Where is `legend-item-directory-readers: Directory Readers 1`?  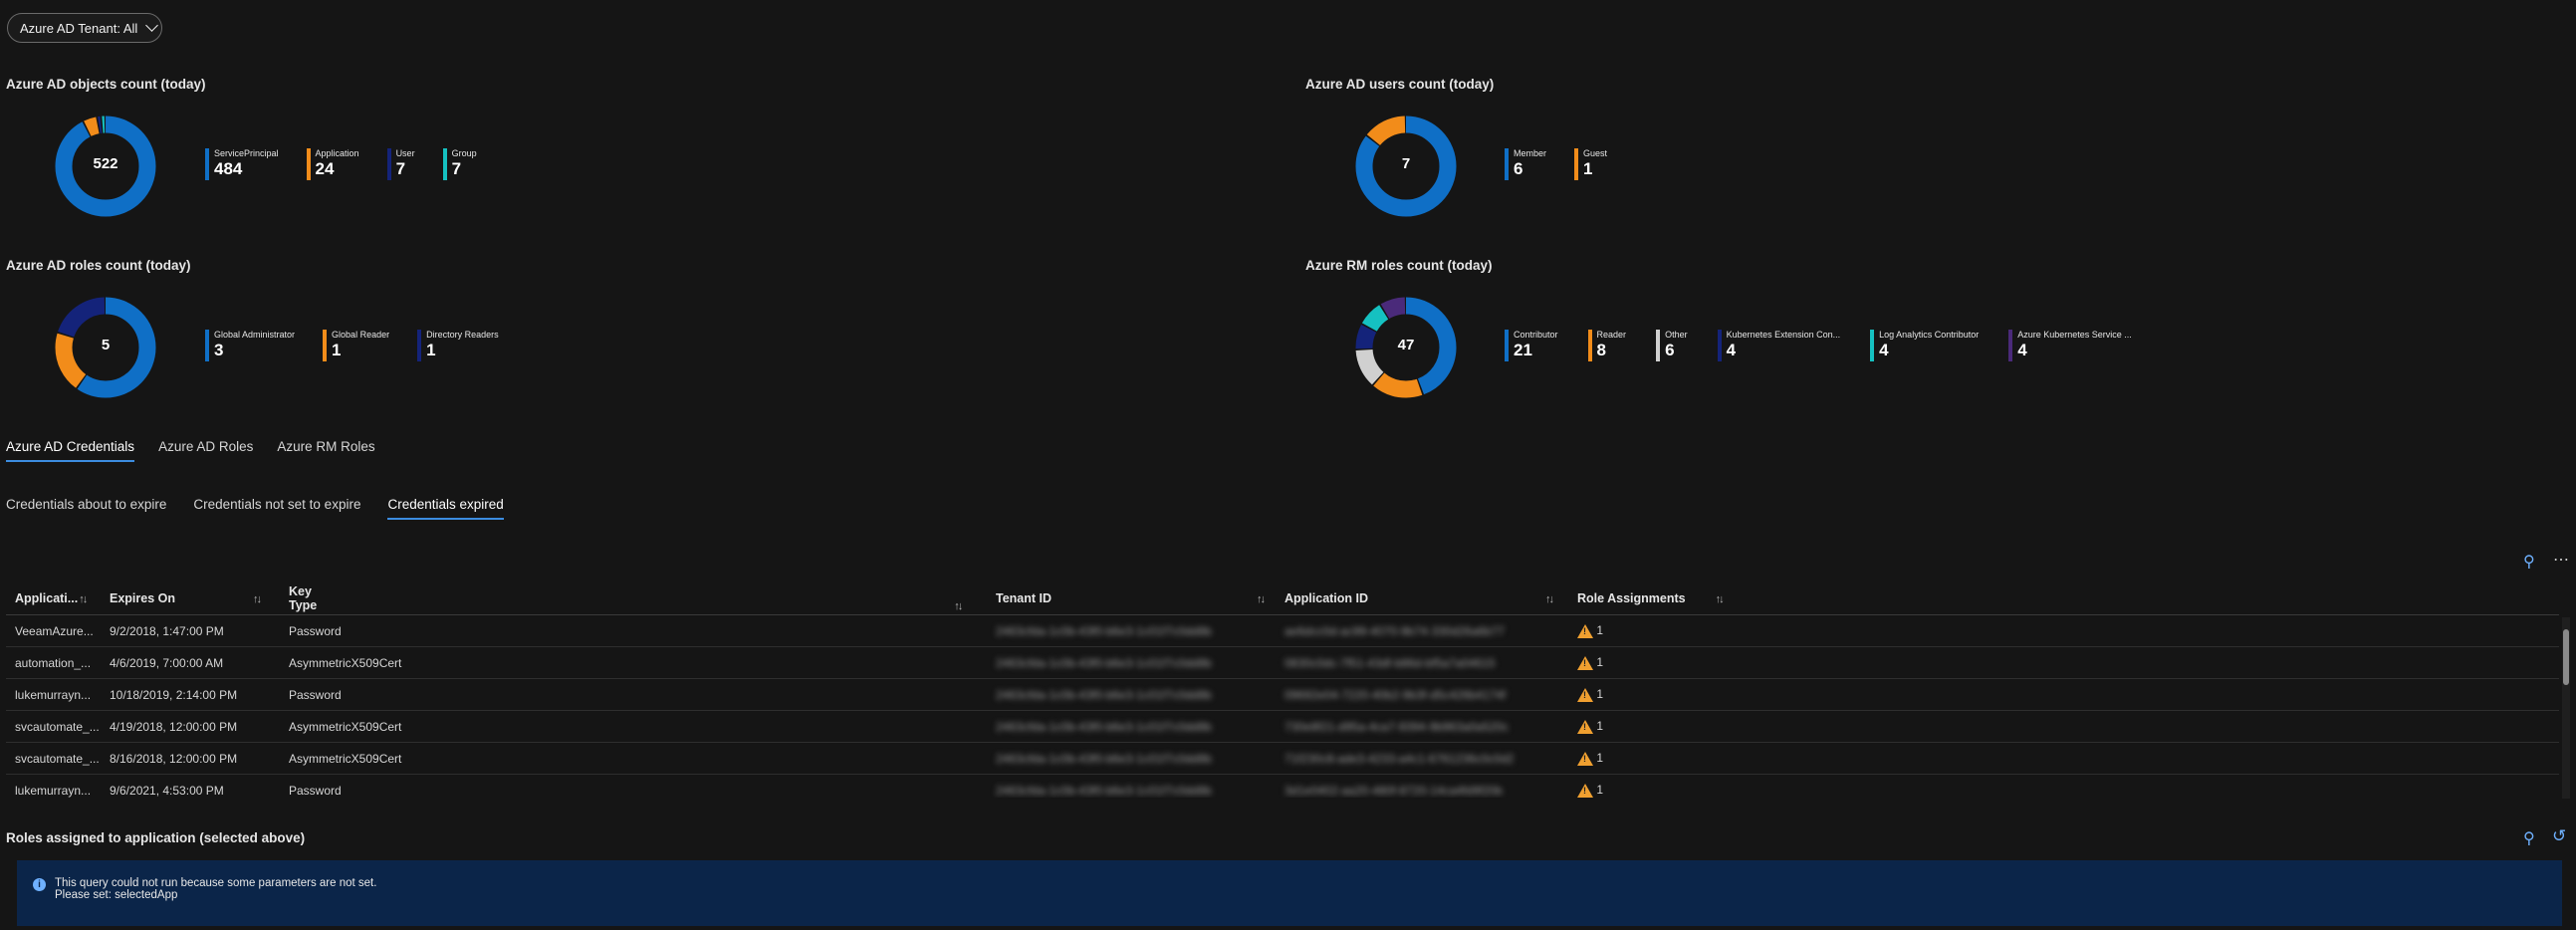 legend-item-directory-readers: Directory Readers 1 is located at coordinates (458, 345).